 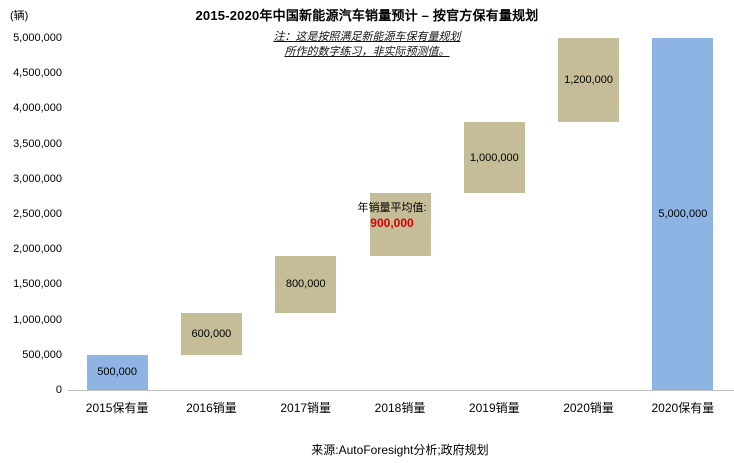 I want to click on y-axis-tick-label: 1,000,000, so click(x=37, y=319).